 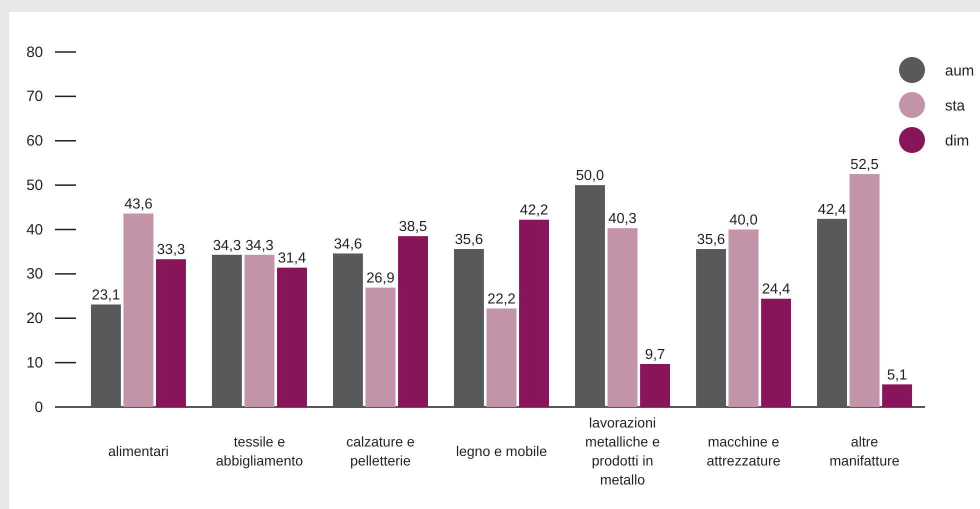 What do you see at coordinates (955, 105) in the screenshot?
I see `legend-label: sta` at bounding box center [955, 105].